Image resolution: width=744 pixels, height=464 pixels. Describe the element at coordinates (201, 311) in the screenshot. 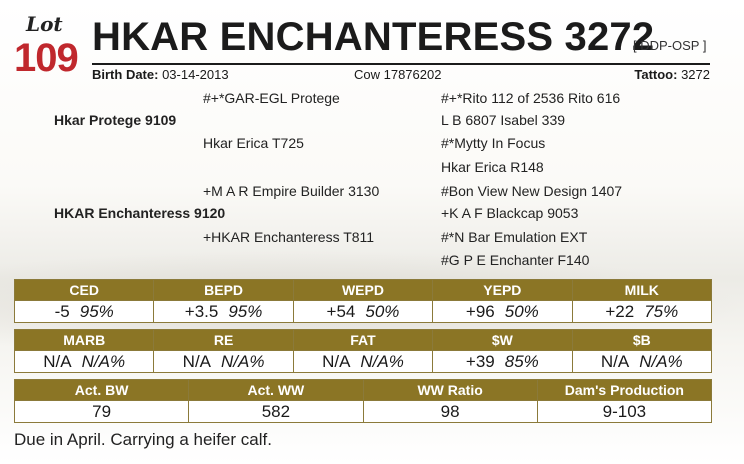

I see `epd-value: +3.5` at that location.